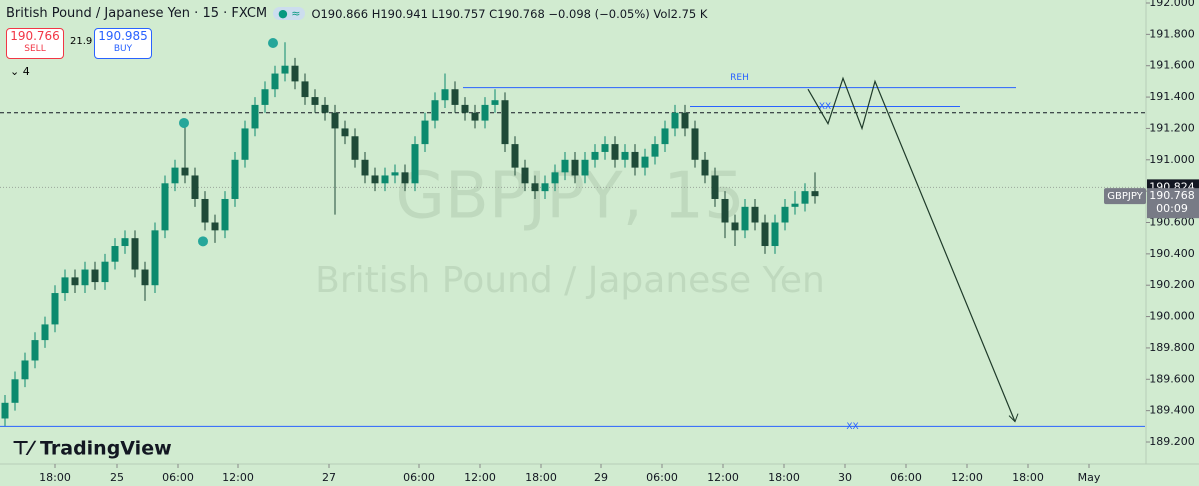 Image resolution: width=1199 pixels, height=486 pixels. What do you see at coordinates (1172, 347) in the screenshot?
I see `y-tick-label: 189.800` at bounding box center [1172, 347].